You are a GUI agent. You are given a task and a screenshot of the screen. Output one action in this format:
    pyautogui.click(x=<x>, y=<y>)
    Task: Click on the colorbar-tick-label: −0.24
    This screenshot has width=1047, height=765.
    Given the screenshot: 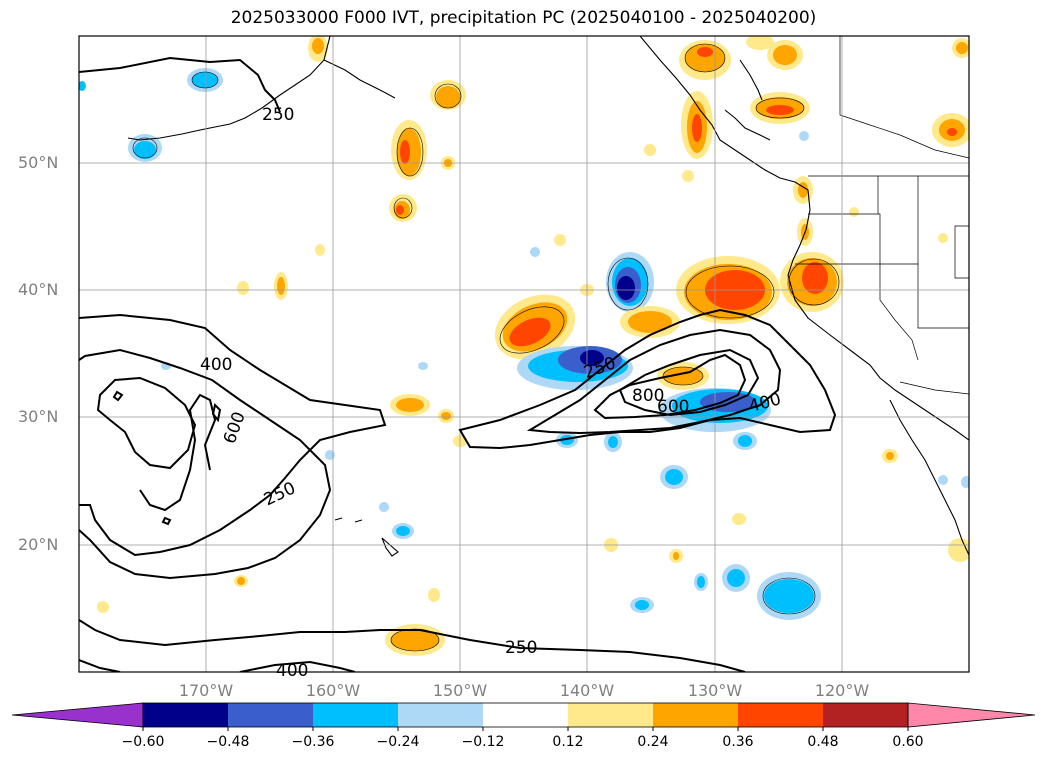 What is the action you would take?
    pyautogui.click(x=398, y=742)
    